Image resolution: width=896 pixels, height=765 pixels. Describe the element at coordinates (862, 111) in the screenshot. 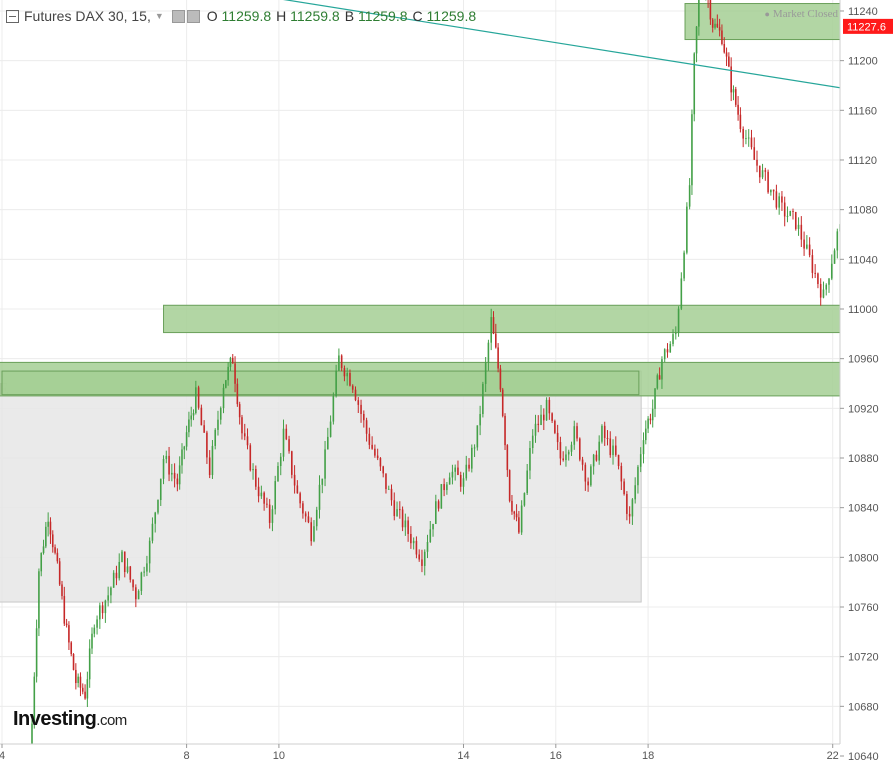

I see `y-tick-label: 11160` at that location.